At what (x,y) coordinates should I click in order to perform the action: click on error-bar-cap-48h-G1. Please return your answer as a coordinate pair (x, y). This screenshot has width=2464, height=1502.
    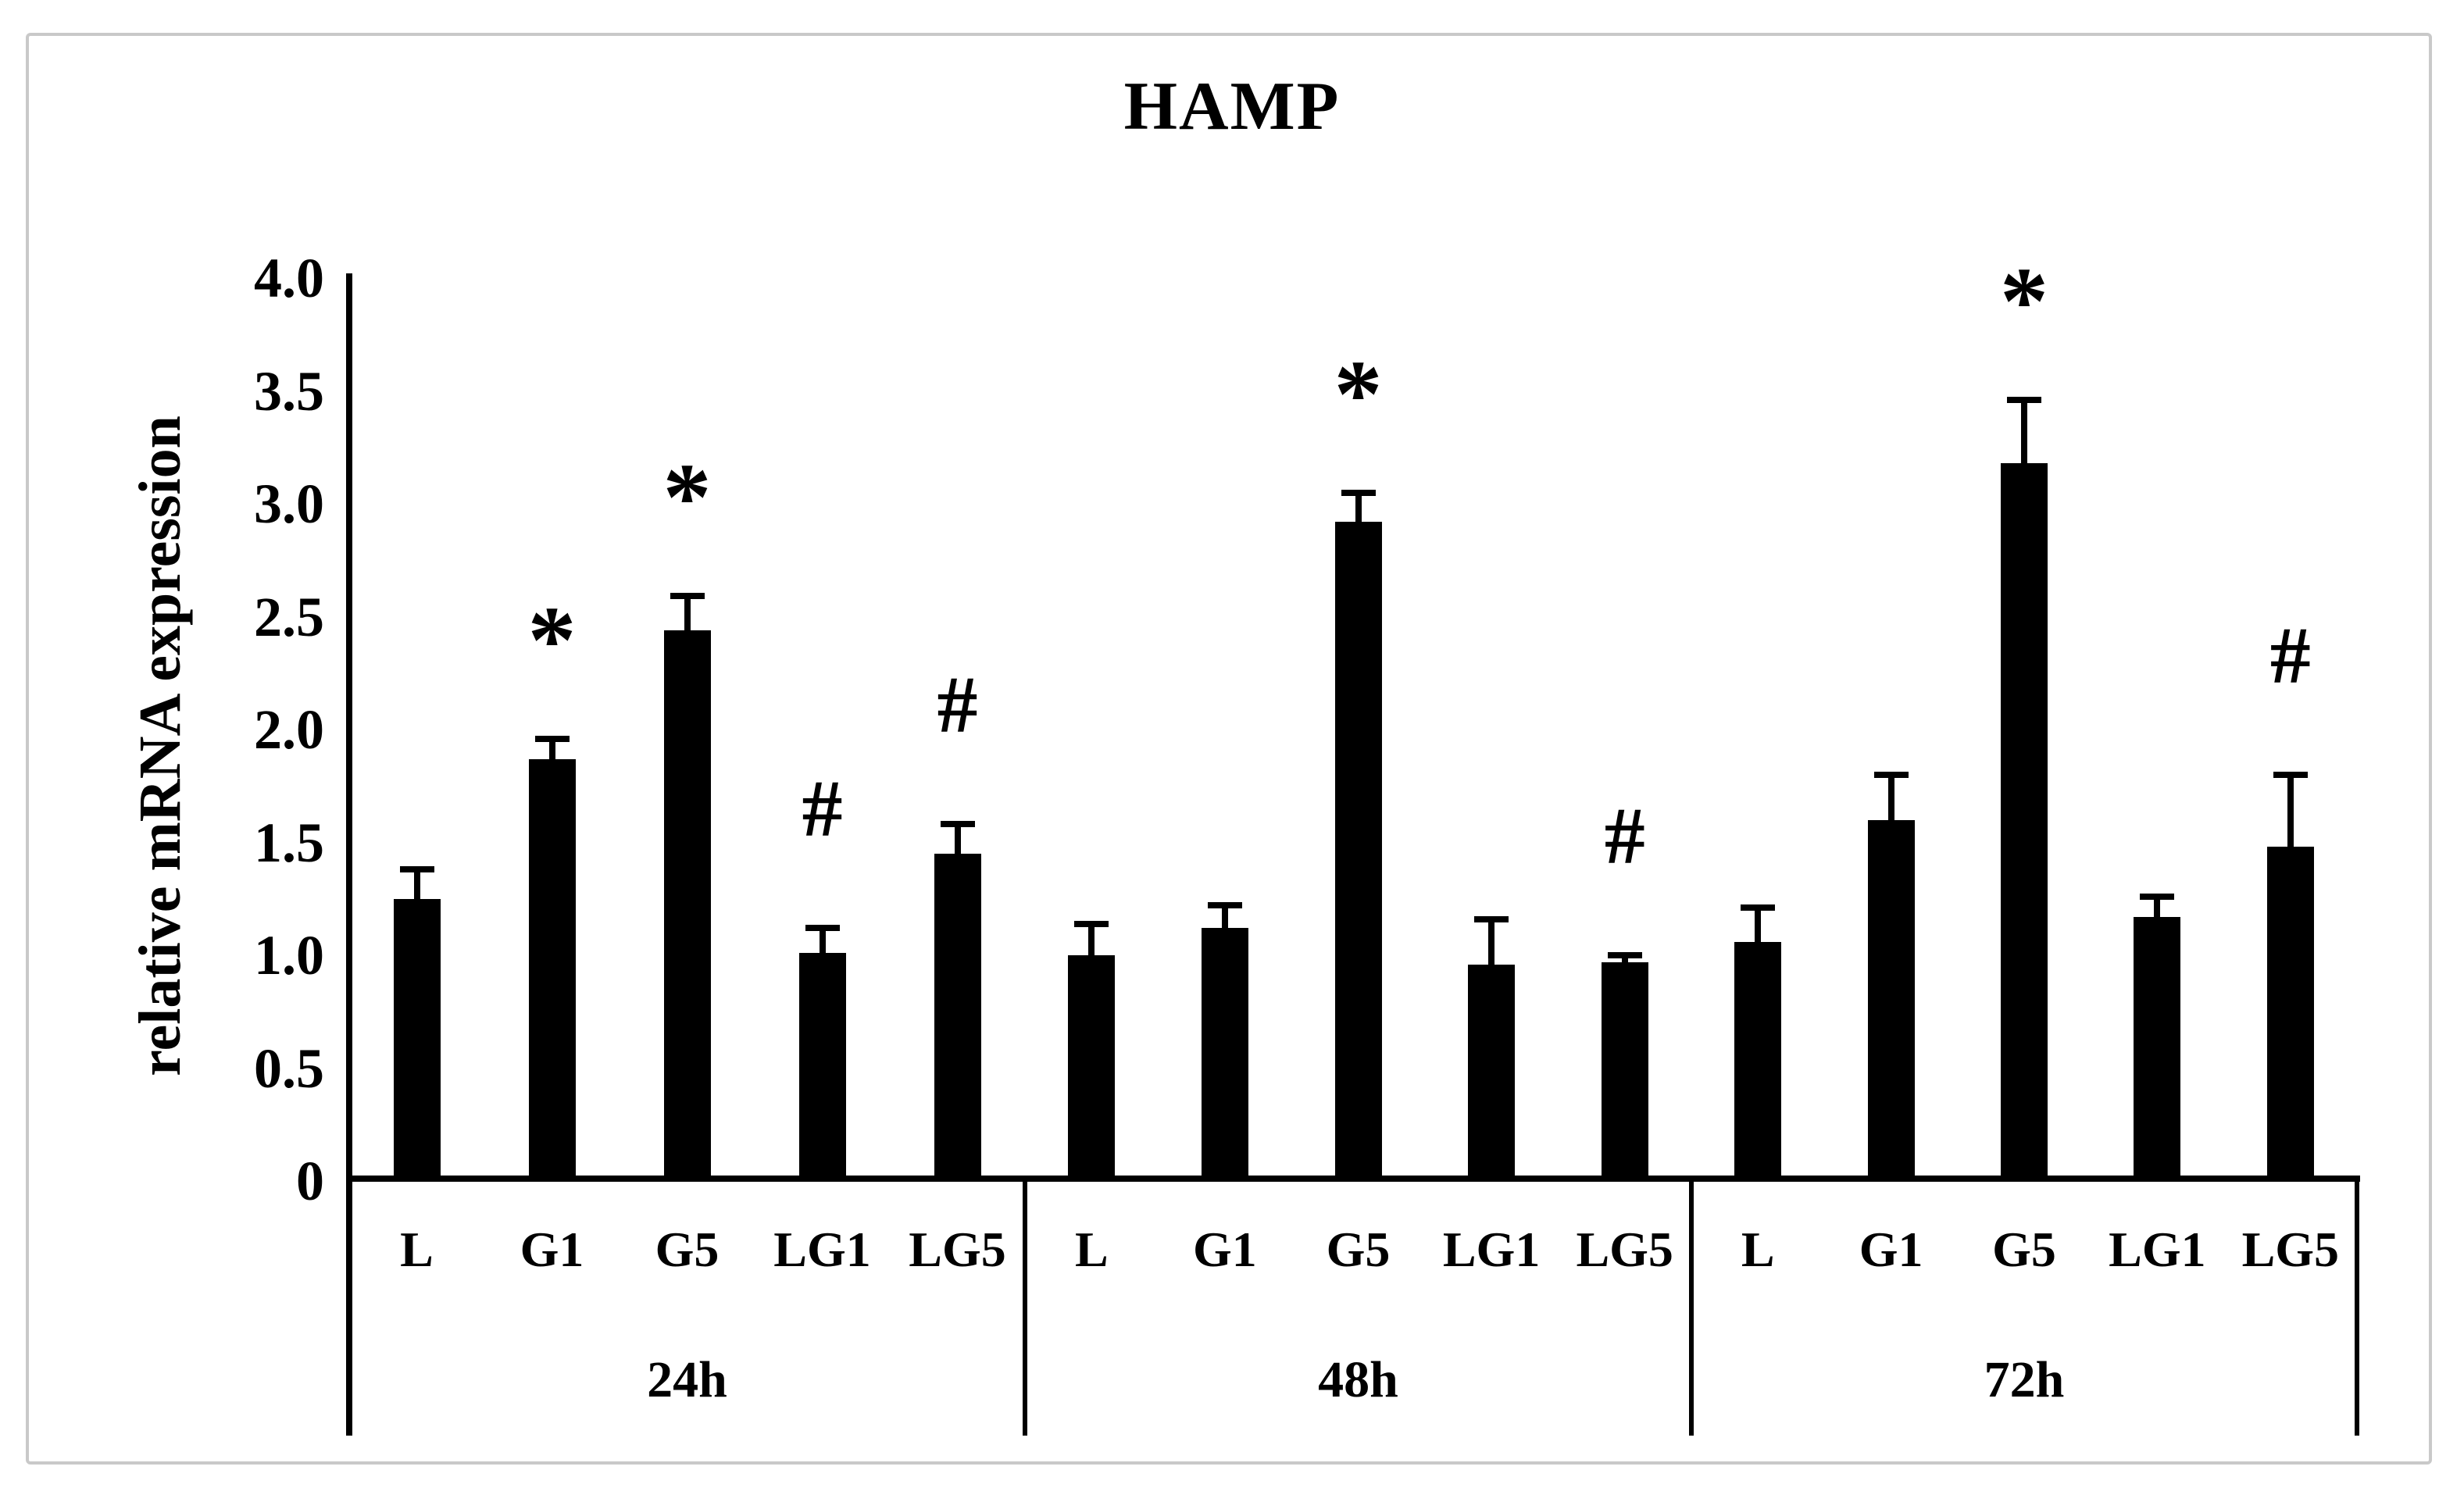
    Looking at the image, I should click on (1224, 905).